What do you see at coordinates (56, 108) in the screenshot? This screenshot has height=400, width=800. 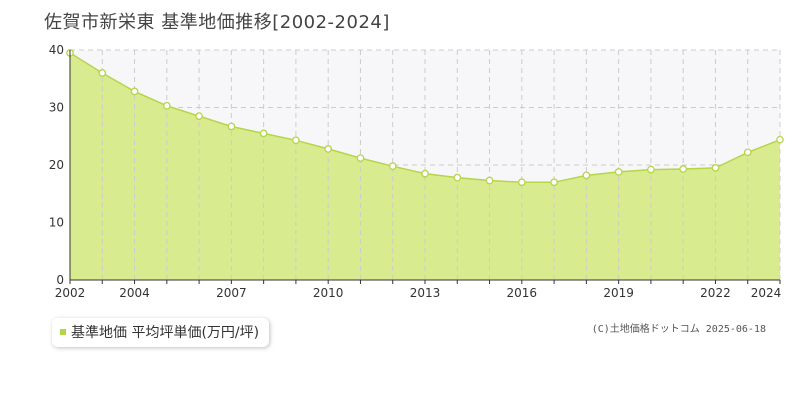 I see `y-tick-label: 30` at bounding box center [56, 108].